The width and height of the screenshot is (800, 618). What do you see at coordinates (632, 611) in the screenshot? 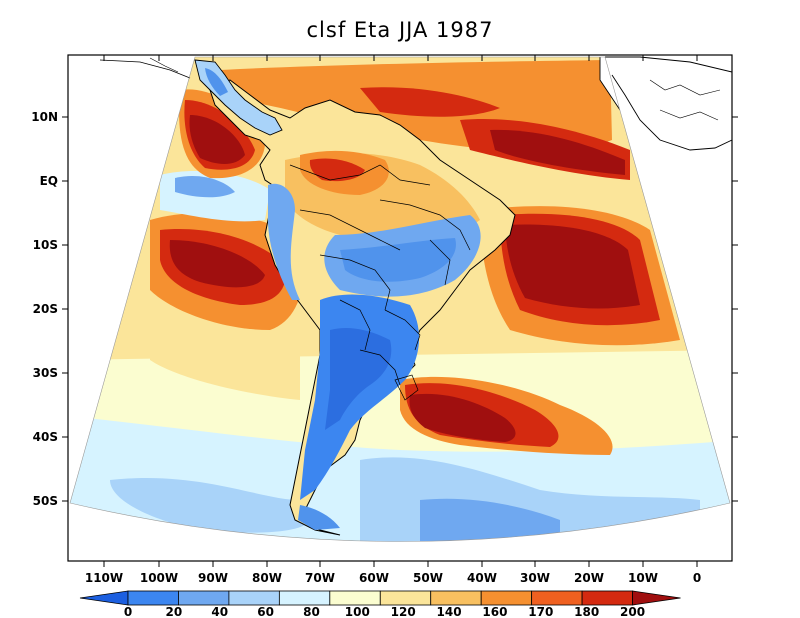
I see `colorbar-label: 200` at bounding box center [632, 611].